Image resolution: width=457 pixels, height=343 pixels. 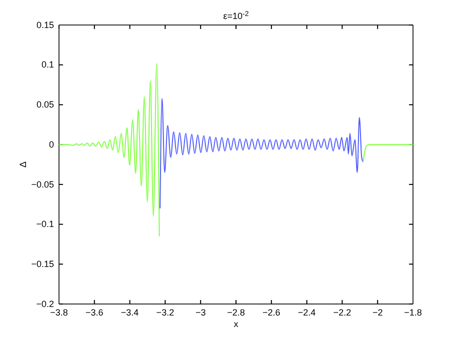 What do you see at coordinates (95, 312) in the screenshot?
I see `x-tick-label: −3.6` at bounding box center [95, 312].